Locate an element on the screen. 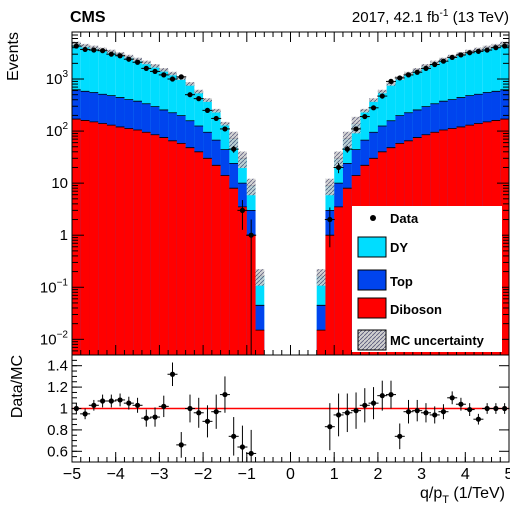 This screenshot has height=513, width=510. legend-data-label: Data is located at coordinates (404, 218).